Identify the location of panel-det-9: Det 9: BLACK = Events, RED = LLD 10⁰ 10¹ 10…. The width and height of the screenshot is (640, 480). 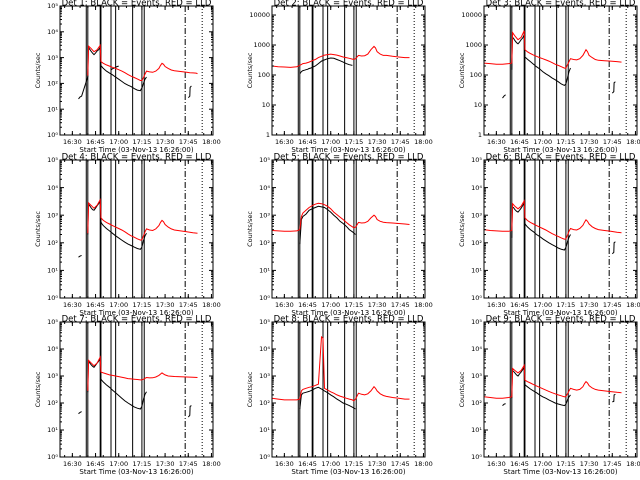
(549, 396).